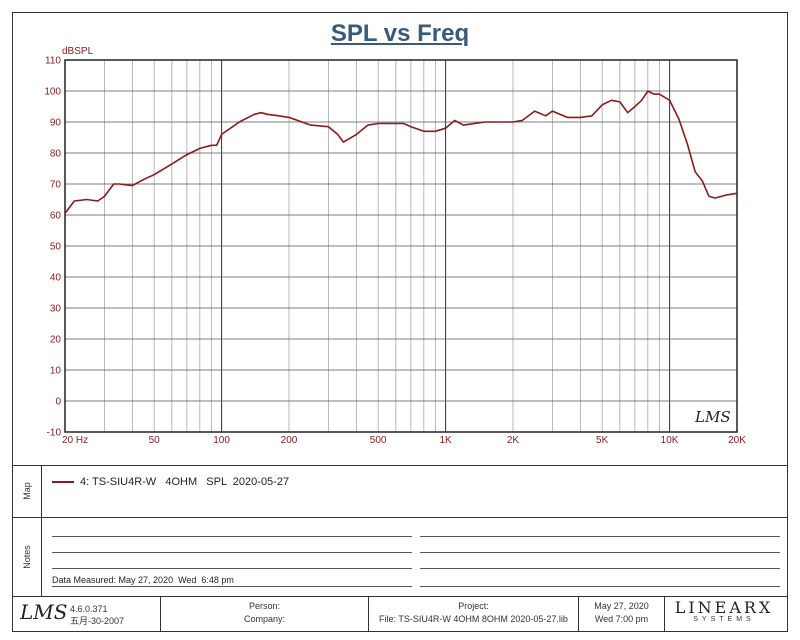 The image size is (800, 640). Describe the element at coordinates (289, 440) in the screenshot. I see `x-tick-label: 200` at that location.